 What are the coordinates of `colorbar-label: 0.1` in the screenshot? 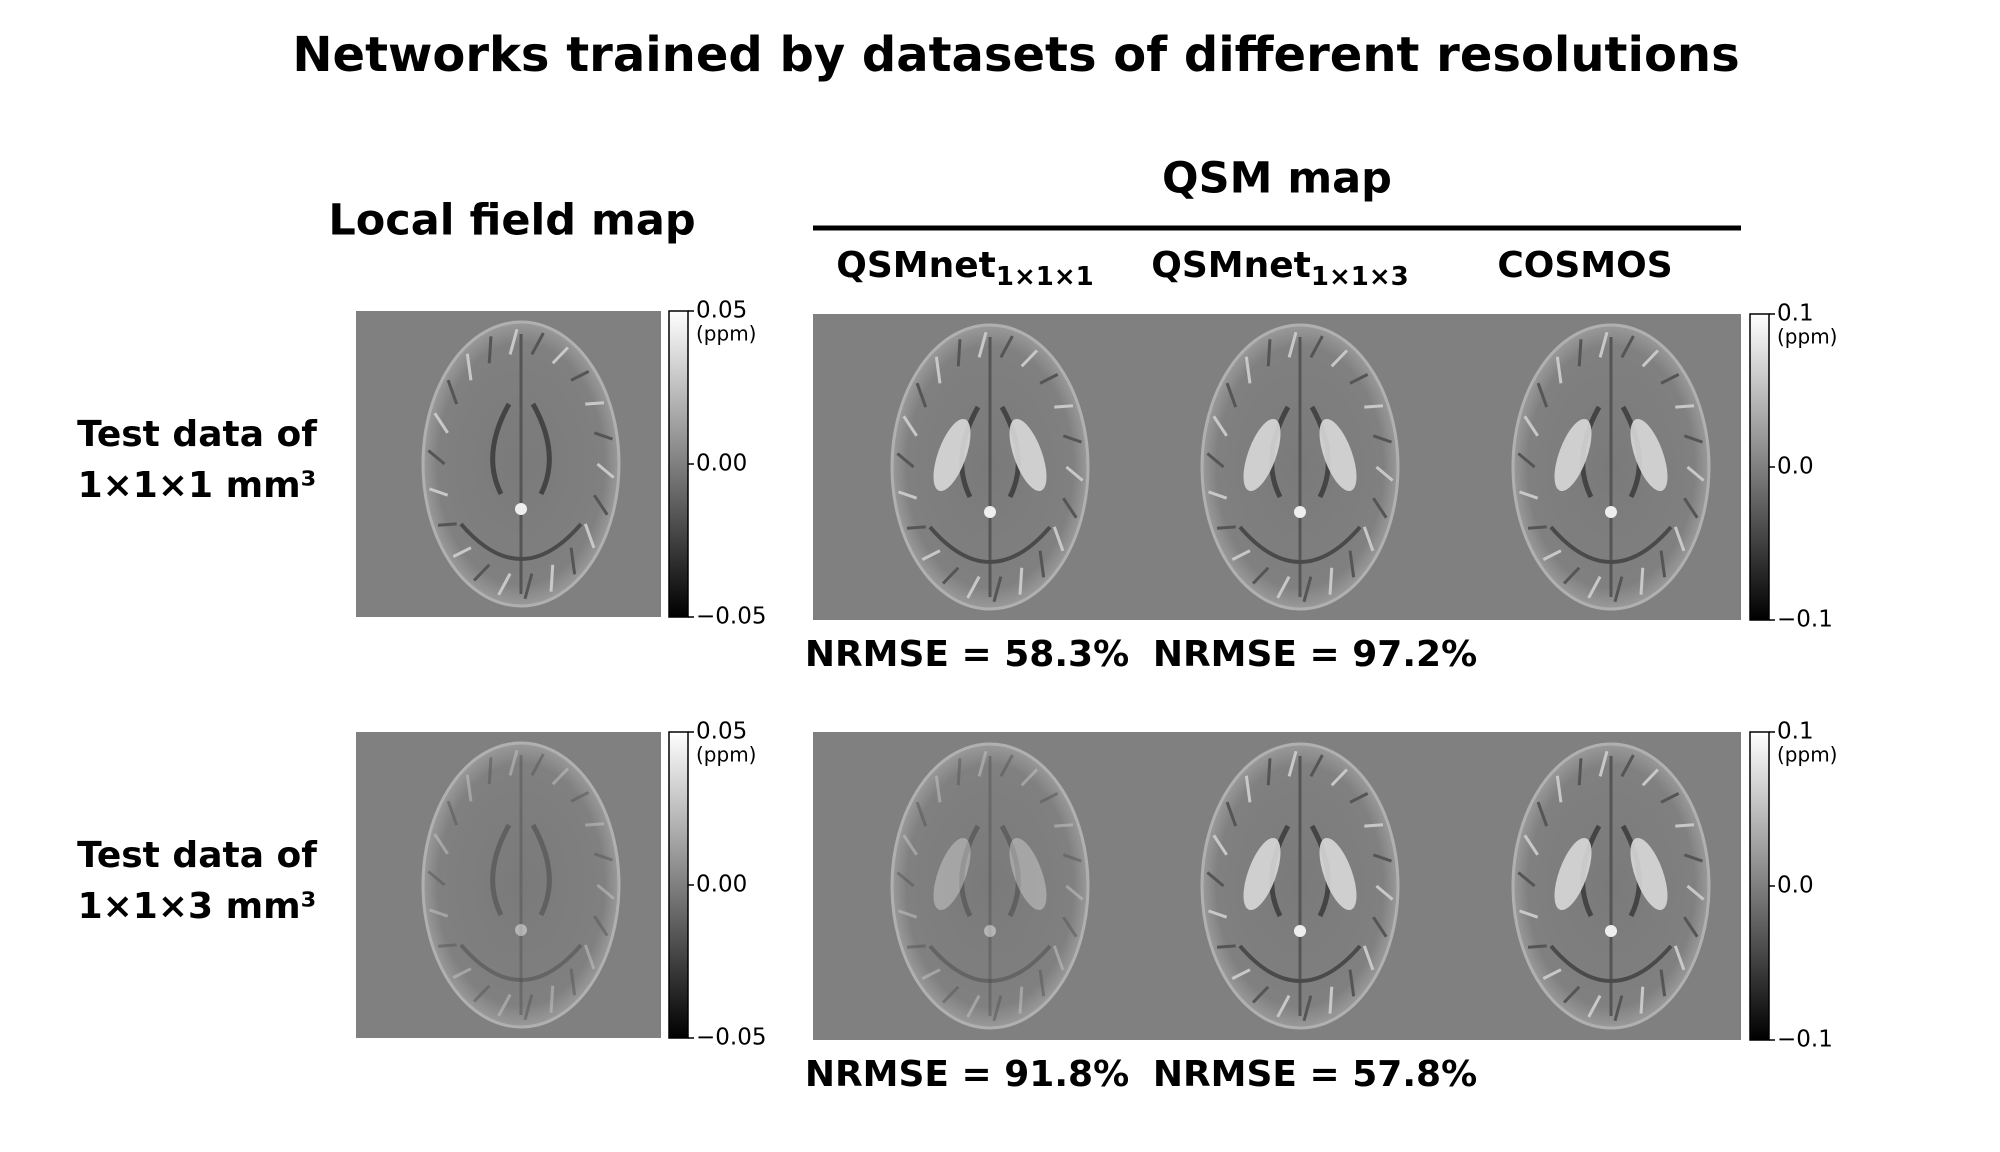 It's located at (1795, 732).